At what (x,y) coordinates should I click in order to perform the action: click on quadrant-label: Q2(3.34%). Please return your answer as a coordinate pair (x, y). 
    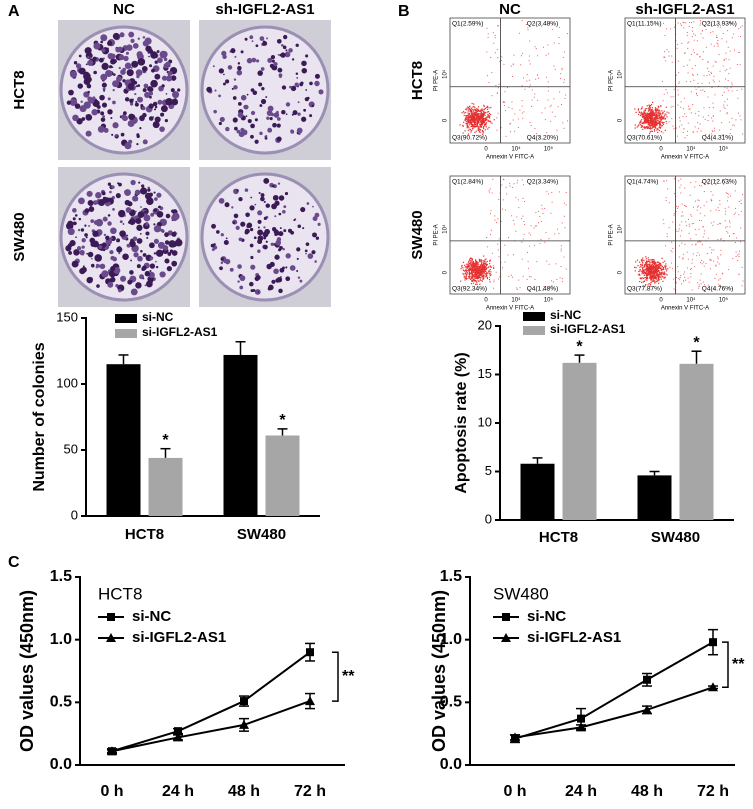
    Looking at the image, I should click on (542, 182).